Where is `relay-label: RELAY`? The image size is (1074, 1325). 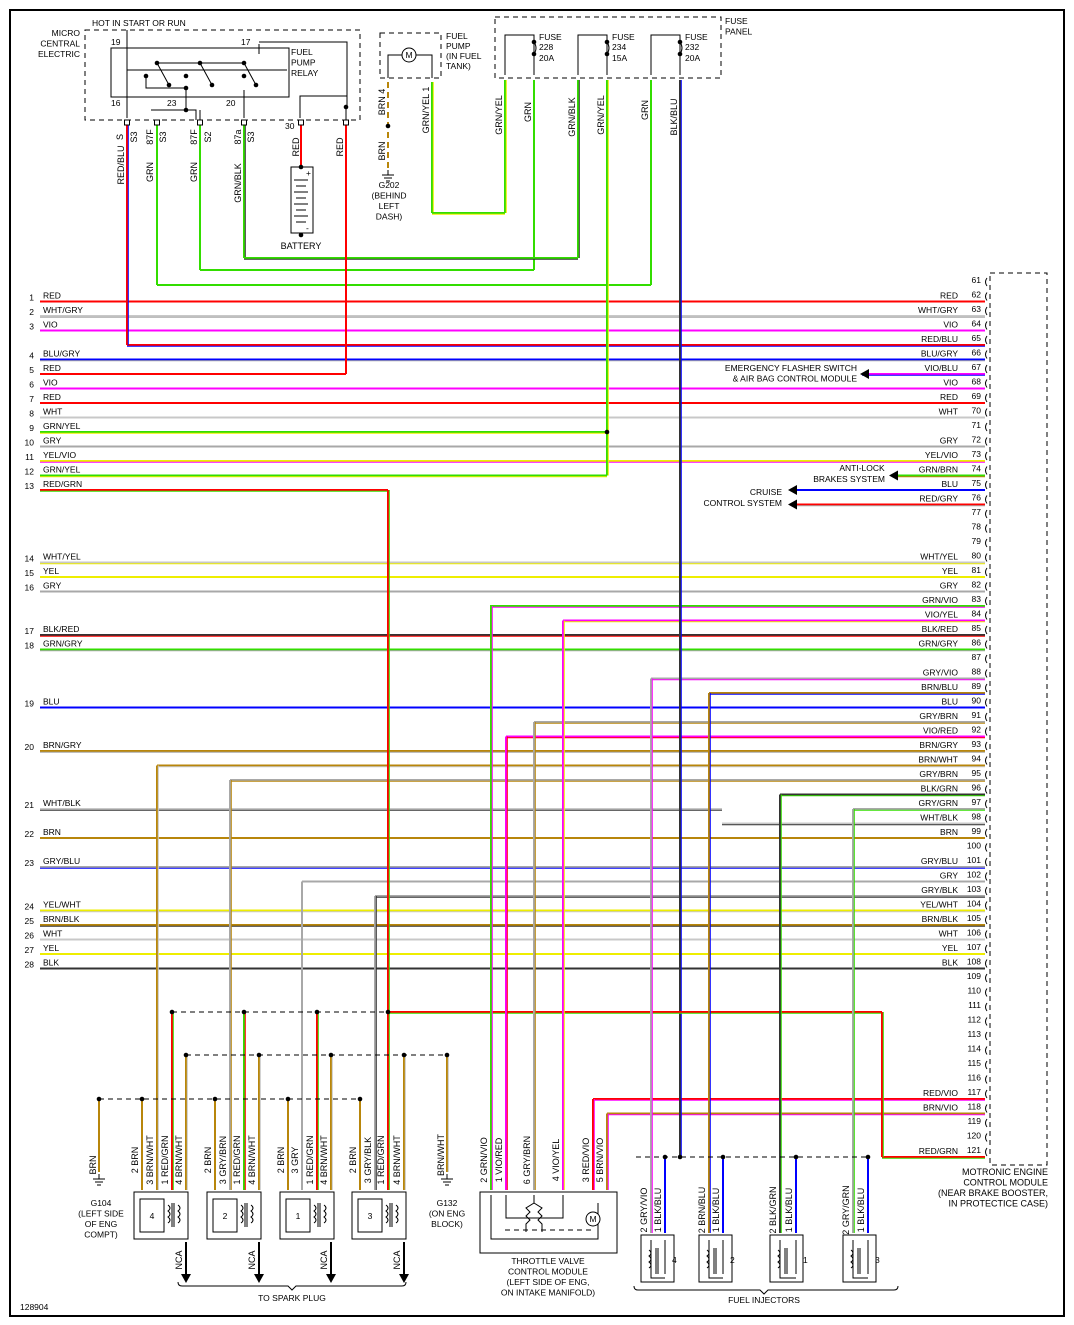 relay-label: RELAY is located at coordinates (305, 73).